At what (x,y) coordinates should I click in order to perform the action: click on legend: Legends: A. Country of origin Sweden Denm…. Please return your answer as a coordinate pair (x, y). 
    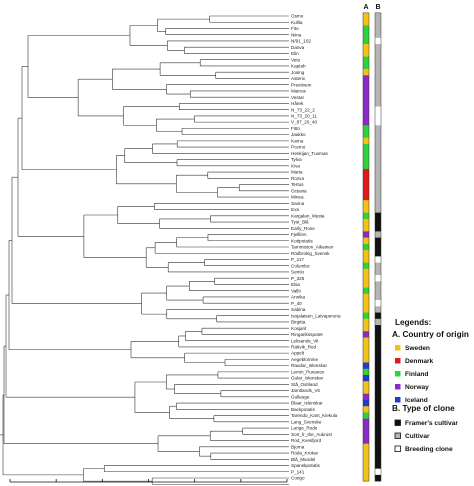
    Looking at the image, I should click on (430, 385).